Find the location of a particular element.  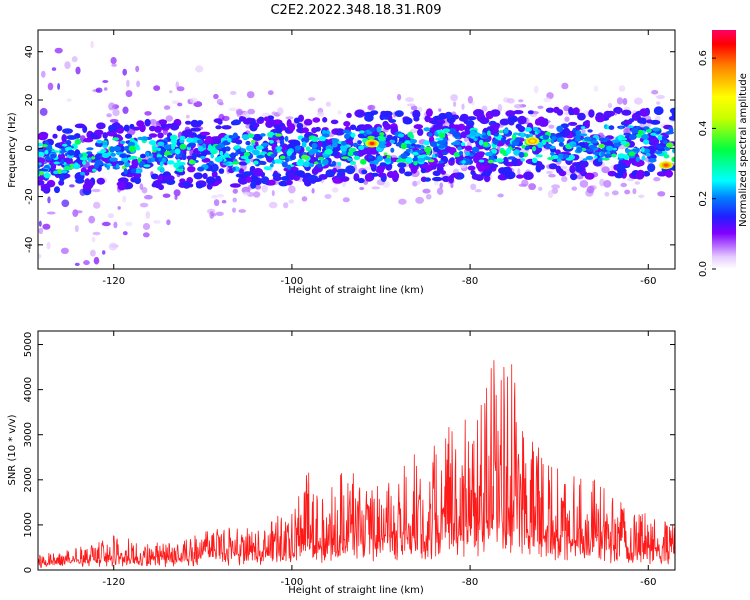

y-tick-label: 40 is located at coordinates (29, 51).